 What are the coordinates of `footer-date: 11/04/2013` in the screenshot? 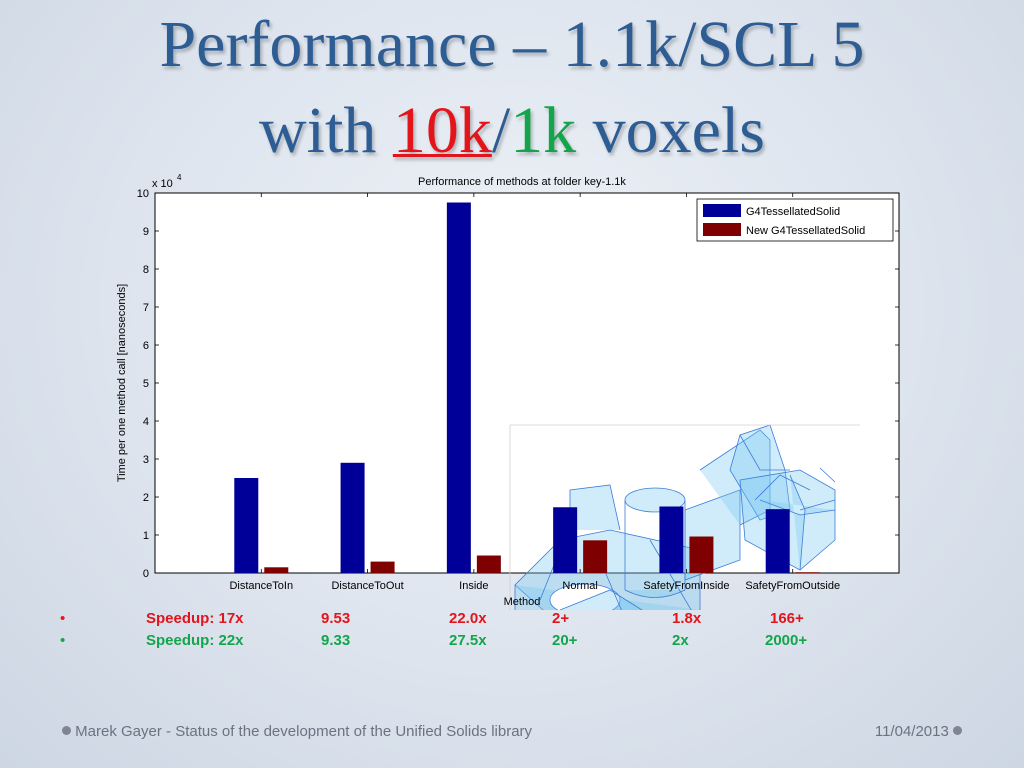 It's located at (918, 733).